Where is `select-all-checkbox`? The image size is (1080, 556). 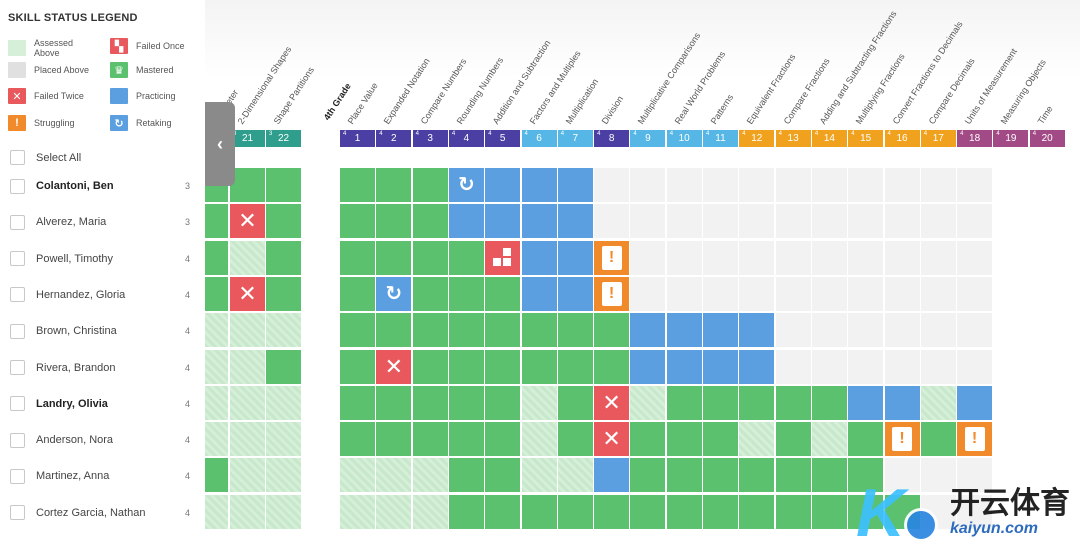 select-all-checkbox is located at coordinates (17, 157).